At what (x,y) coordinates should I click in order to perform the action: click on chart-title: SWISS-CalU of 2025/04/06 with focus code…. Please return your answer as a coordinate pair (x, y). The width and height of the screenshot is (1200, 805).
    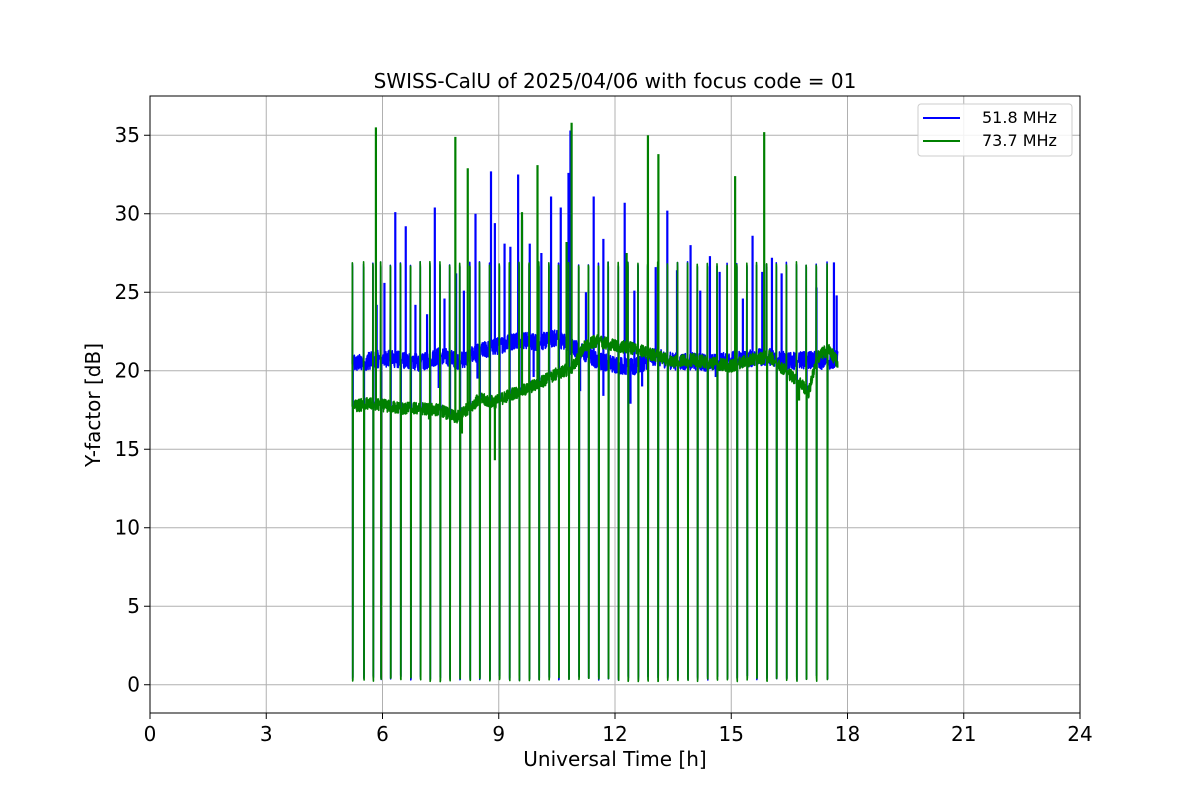
    Looking at the image, I should click on (615, 81).